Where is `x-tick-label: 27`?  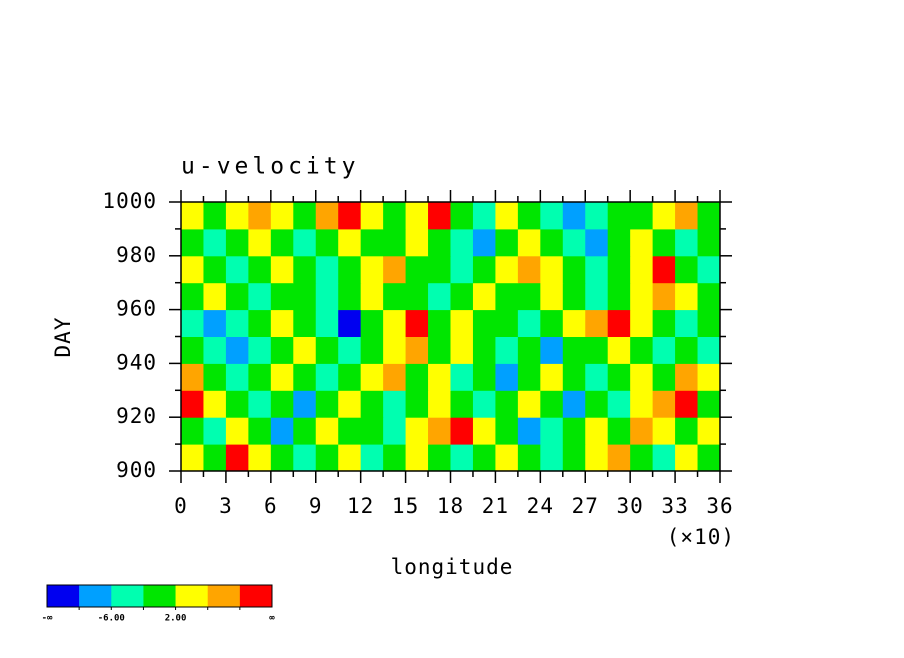
x-tick-label: 27 is located at coordinates (585, 506).